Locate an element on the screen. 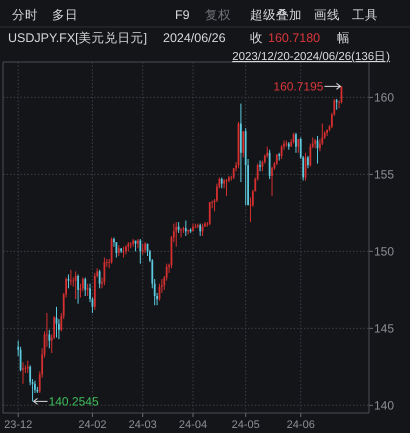  annotation: 140.2545 is located at coordinates (73, 401).